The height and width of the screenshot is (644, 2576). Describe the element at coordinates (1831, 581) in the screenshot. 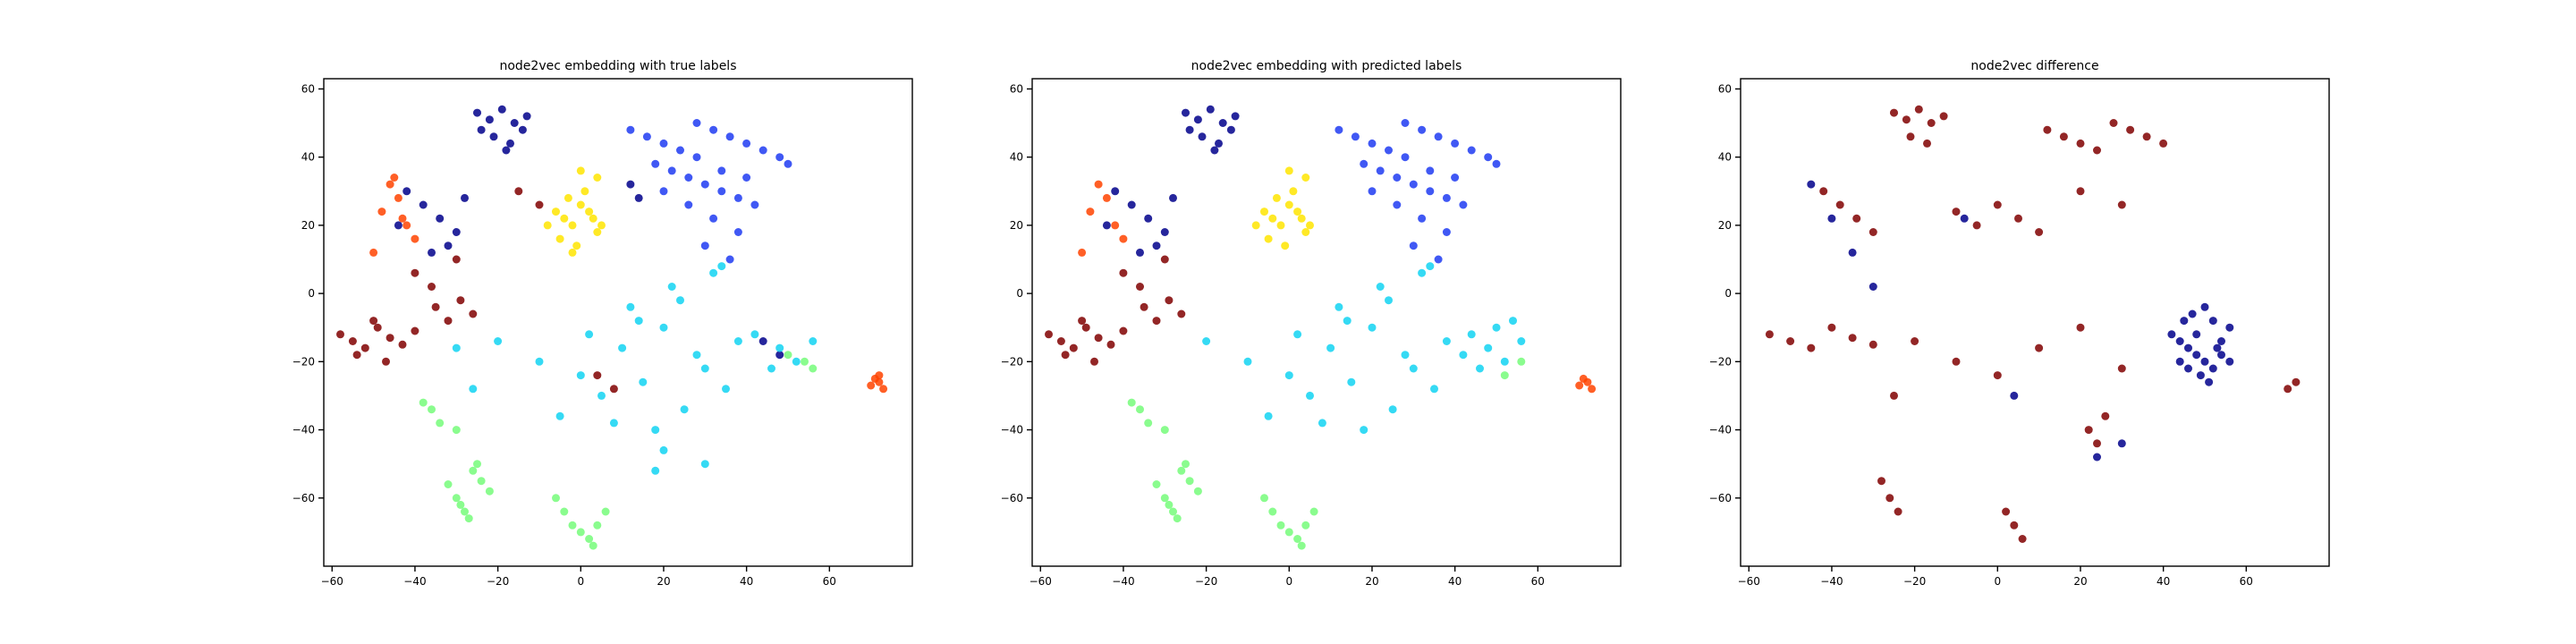

I see `x-tick-label: −40` at that location.